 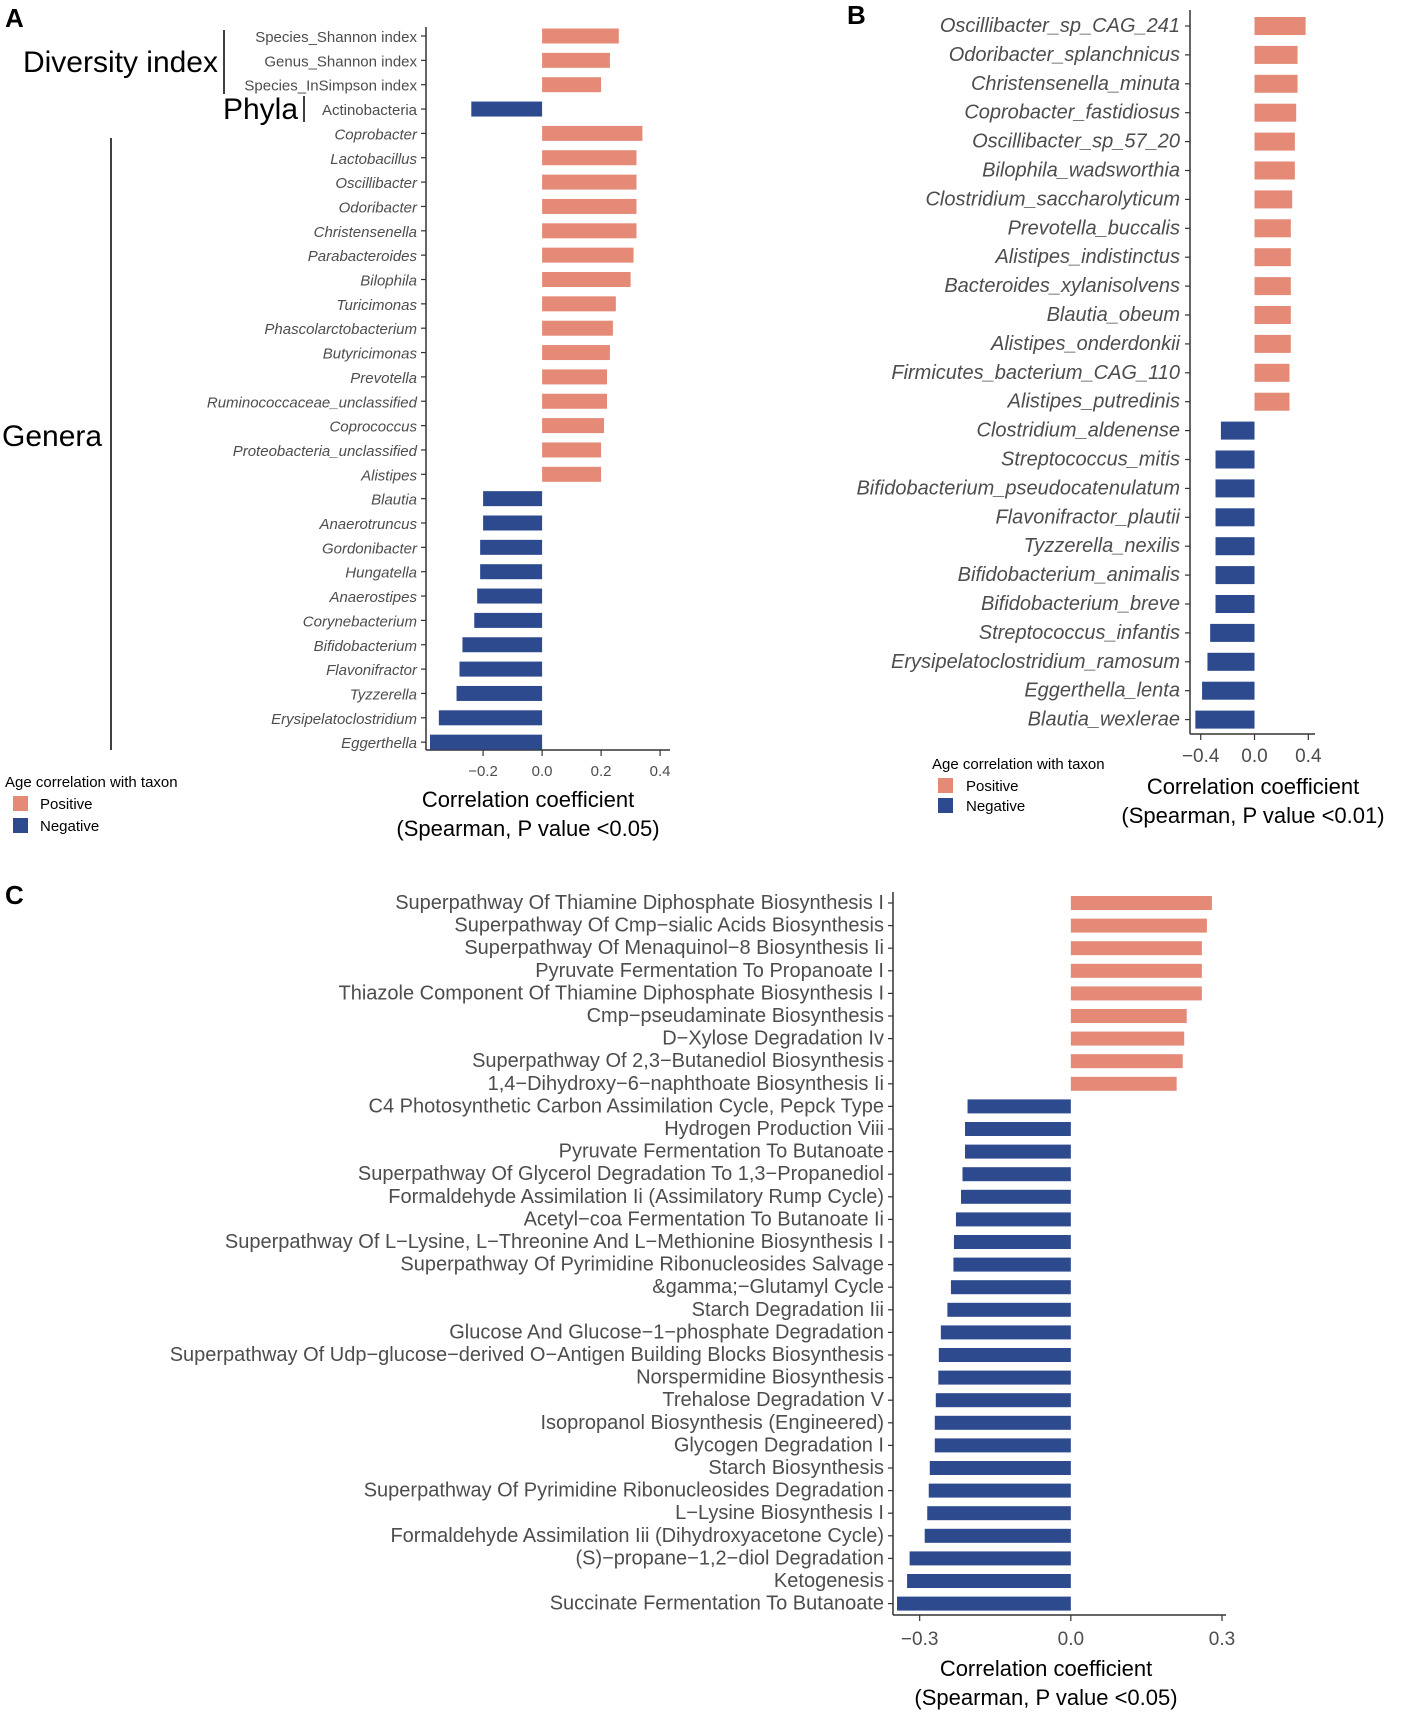 I want to click on panel-b-category-label: Coprobacter_fastidiosus, so click(x=1072, y=113).